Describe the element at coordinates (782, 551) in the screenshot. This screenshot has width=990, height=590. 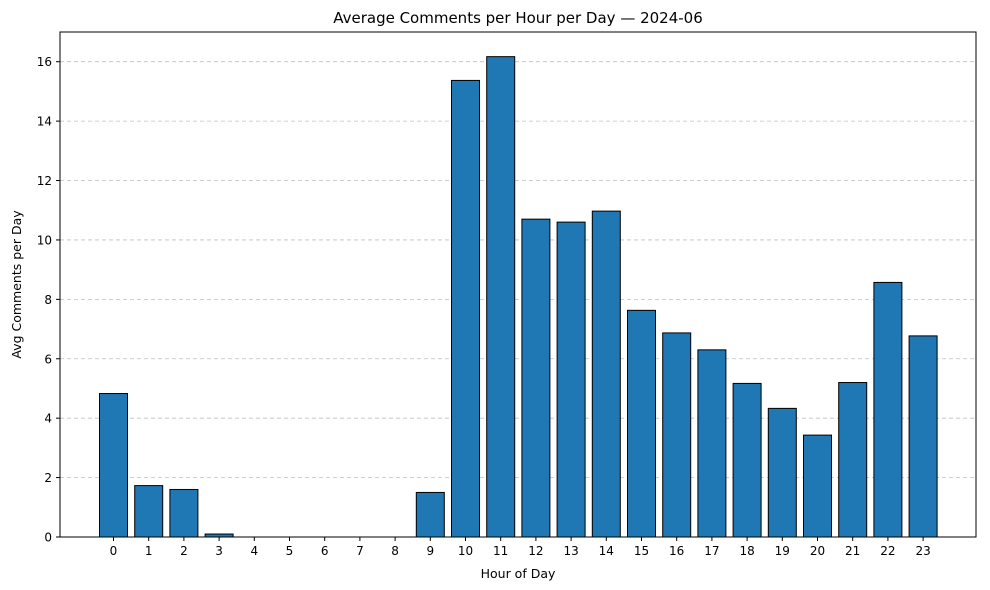
I see `x-tick-label: 19` at that location.